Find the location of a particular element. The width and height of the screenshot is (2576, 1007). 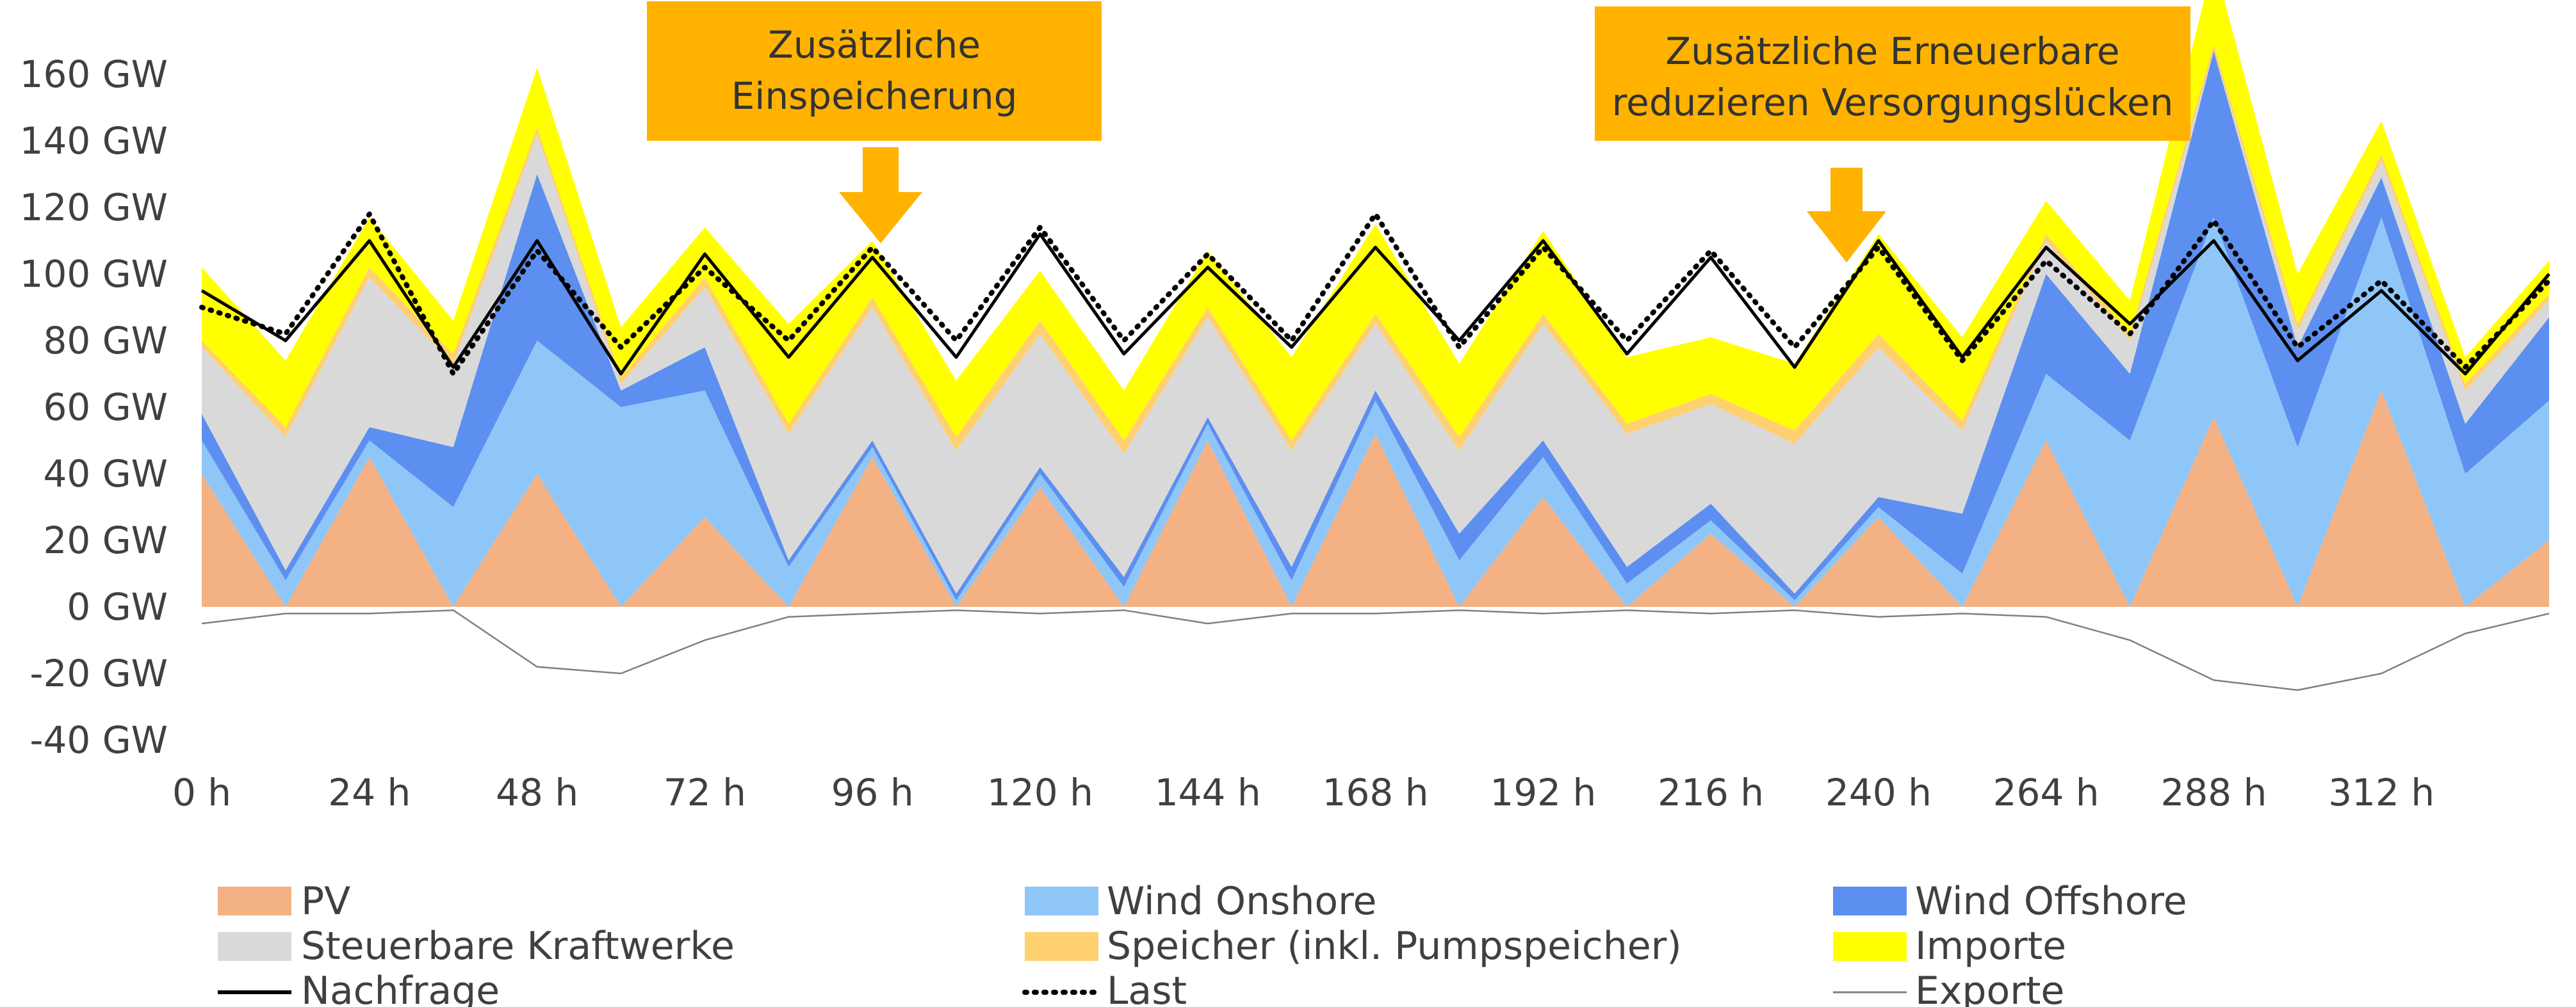

y-tick-label: 160 GW is located at coordinates (94, 74).